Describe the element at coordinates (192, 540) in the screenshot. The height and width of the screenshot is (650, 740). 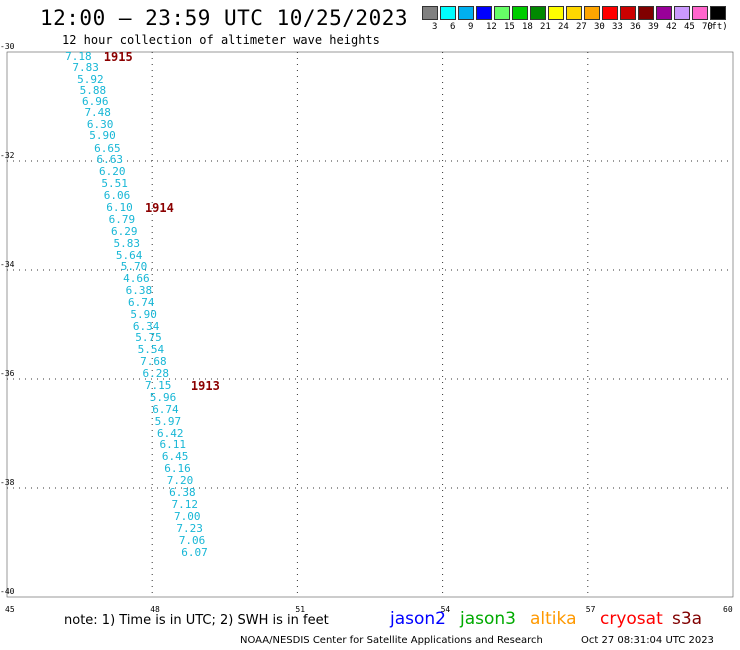
I see `swh-value: 7.06` at that location.